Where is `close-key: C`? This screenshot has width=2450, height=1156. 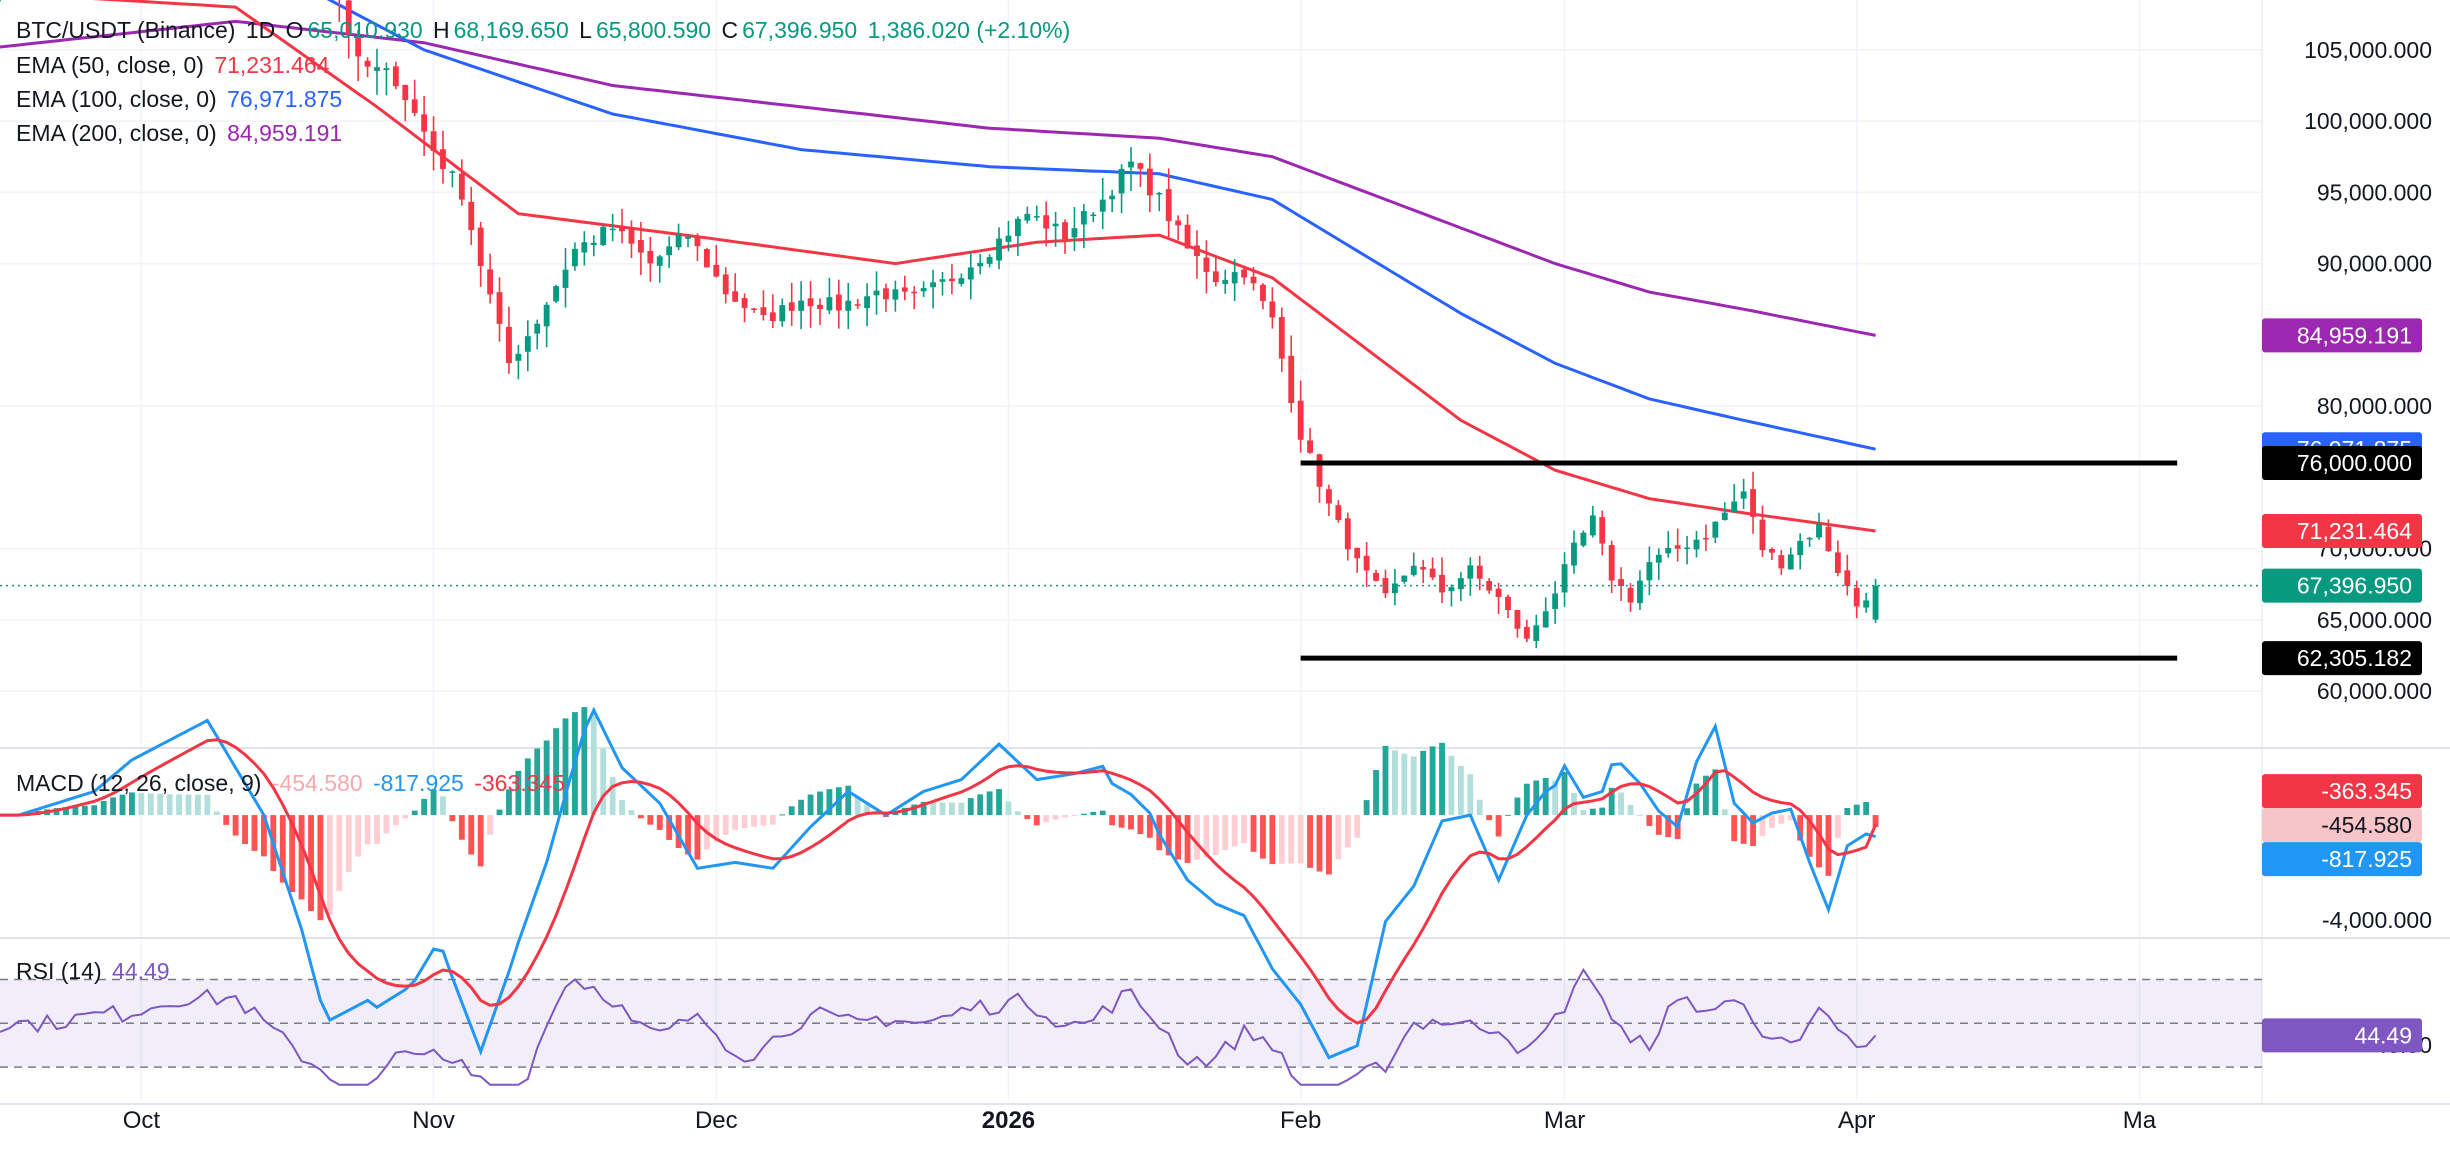 close-key: C is located at coordinates (730, 30).